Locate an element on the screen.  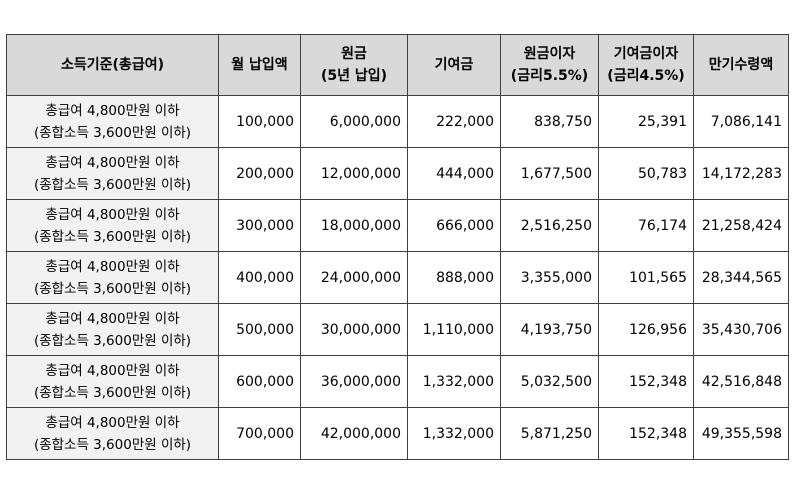
header-monthly-payment: 월 납입액 is located at coordinates (259, 65).